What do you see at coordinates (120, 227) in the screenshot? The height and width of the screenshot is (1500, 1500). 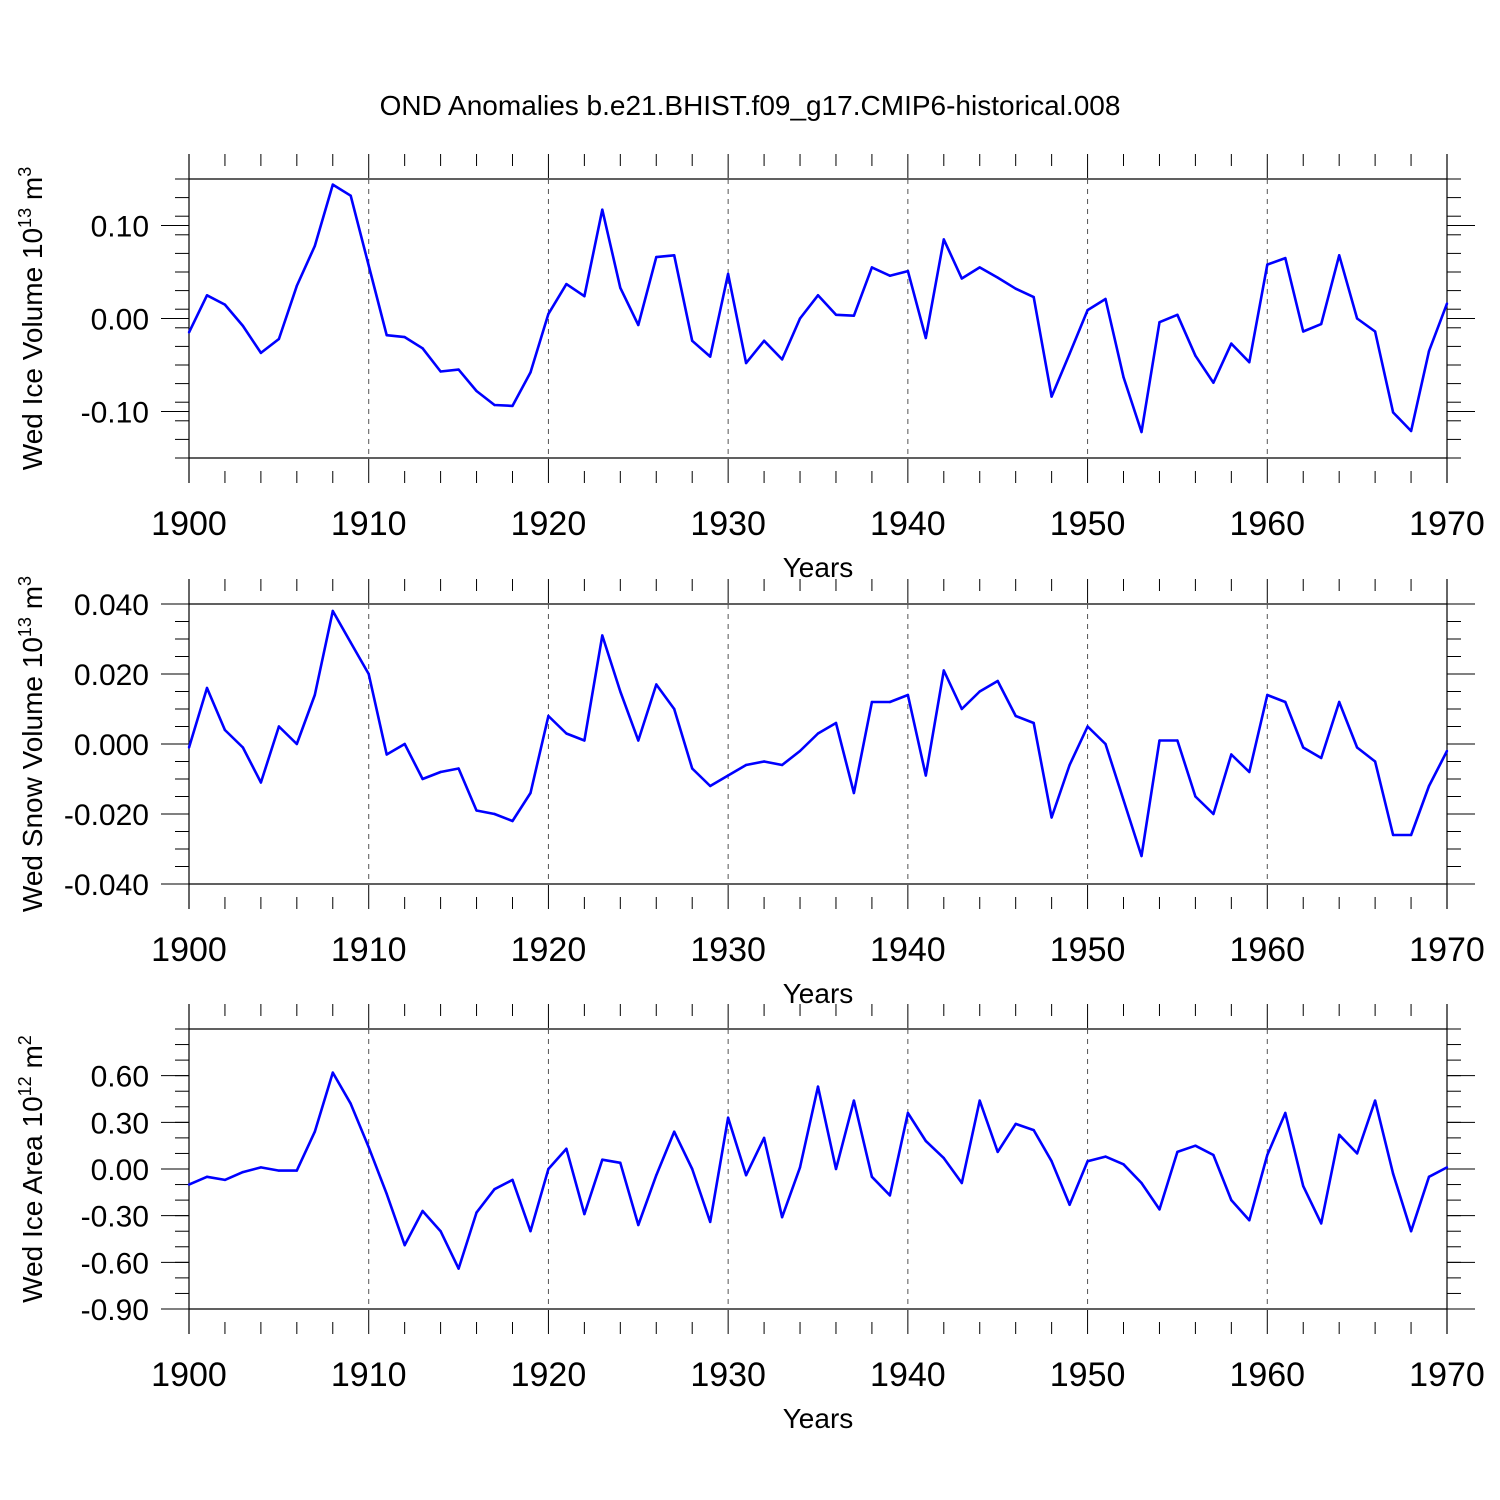 I see `y-tick-label: 0.10` at bounding box center [120, 227].